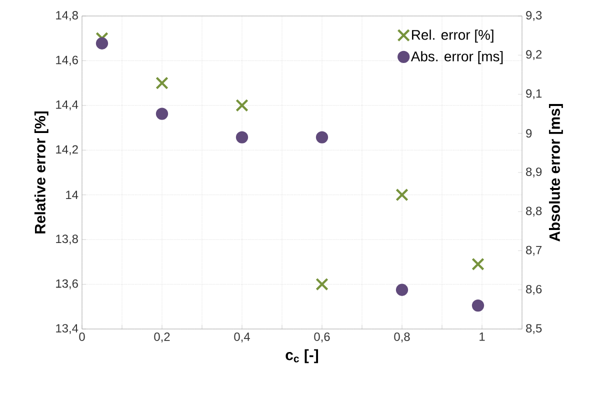 This screenshot has width=599, height=401. What do you see at coordinates (534, 251) in the screenshot?
I see `y2-tick-label: 8,7` at bounding box center [534, 251].